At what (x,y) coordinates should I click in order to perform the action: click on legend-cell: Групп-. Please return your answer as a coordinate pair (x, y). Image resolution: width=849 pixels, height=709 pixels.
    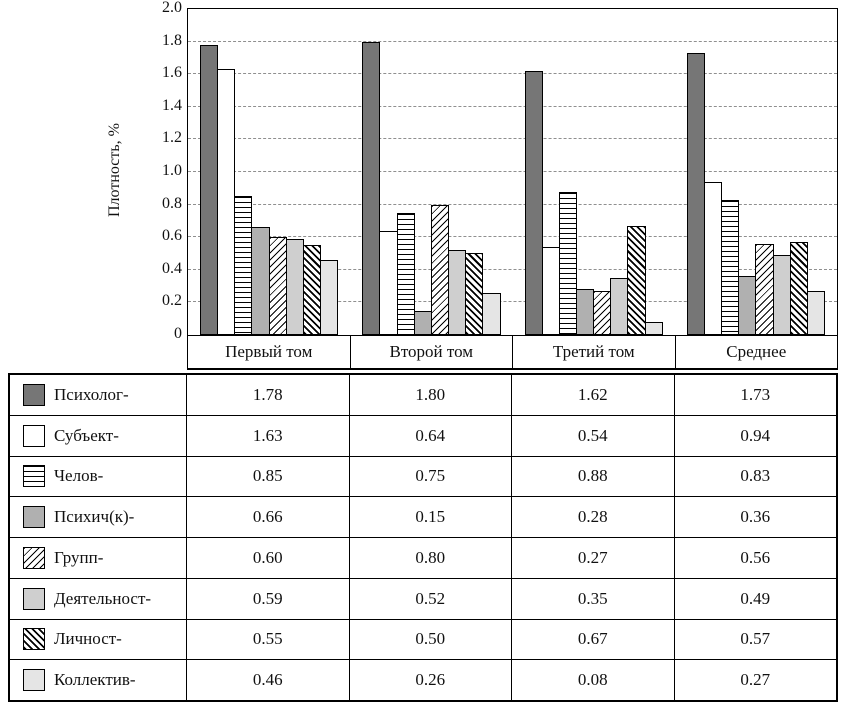
    Looking at the image, I should click on (98, 558).